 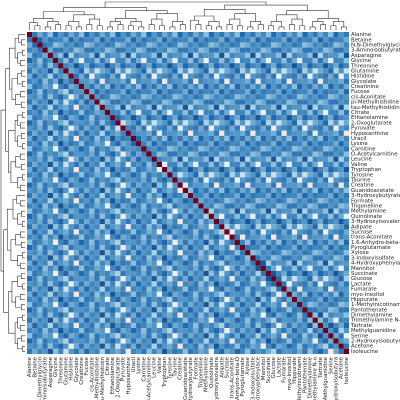 I want to click on row-label: Uracil, so click(x=358, y=139).